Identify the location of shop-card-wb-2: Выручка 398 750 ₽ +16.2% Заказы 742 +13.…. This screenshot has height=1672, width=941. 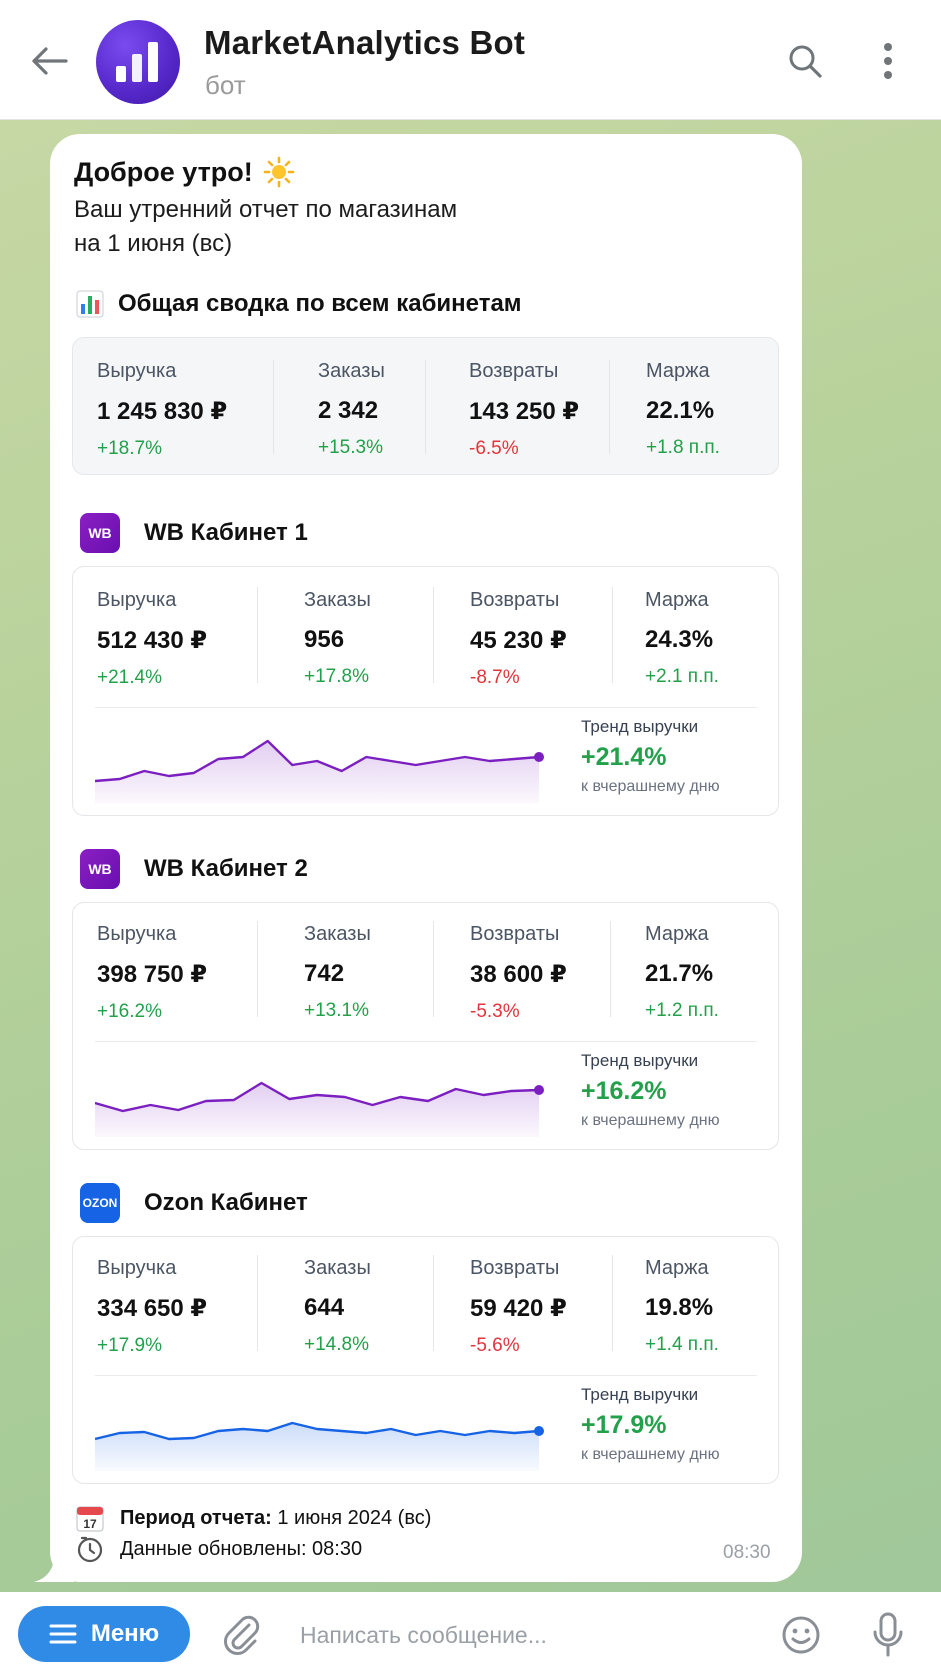
(425, 1026).